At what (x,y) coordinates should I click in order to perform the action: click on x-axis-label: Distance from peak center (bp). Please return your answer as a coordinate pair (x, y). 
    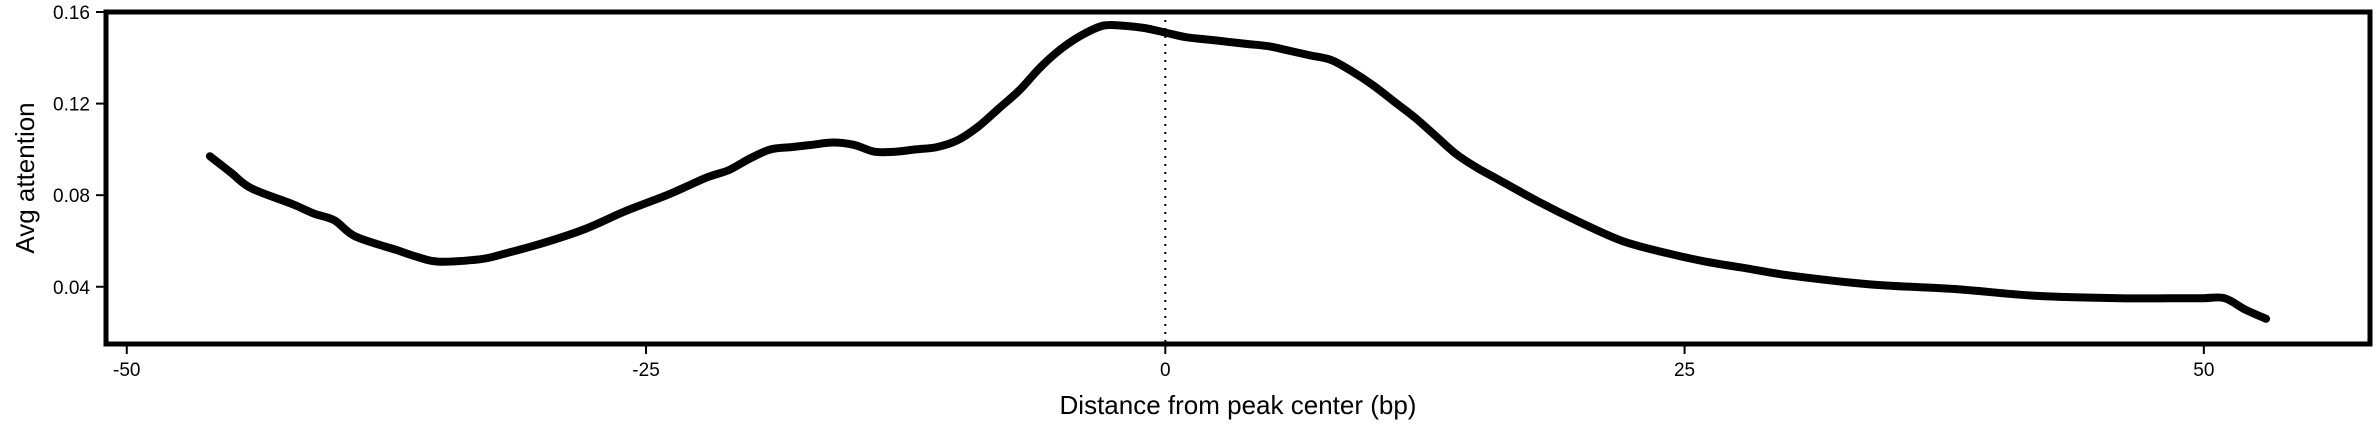
    Looking at the image, I should click on (1238, 405).